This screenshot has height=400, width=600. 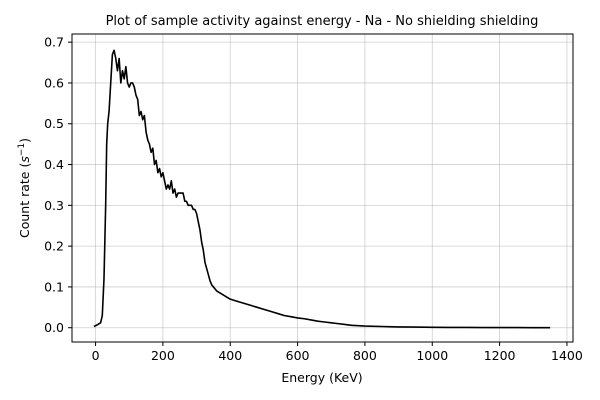 What do you see at coordinates (54, 123) in the screenshot?
I see `y-tick-label: 0.5` at bounding box center [54, 123].